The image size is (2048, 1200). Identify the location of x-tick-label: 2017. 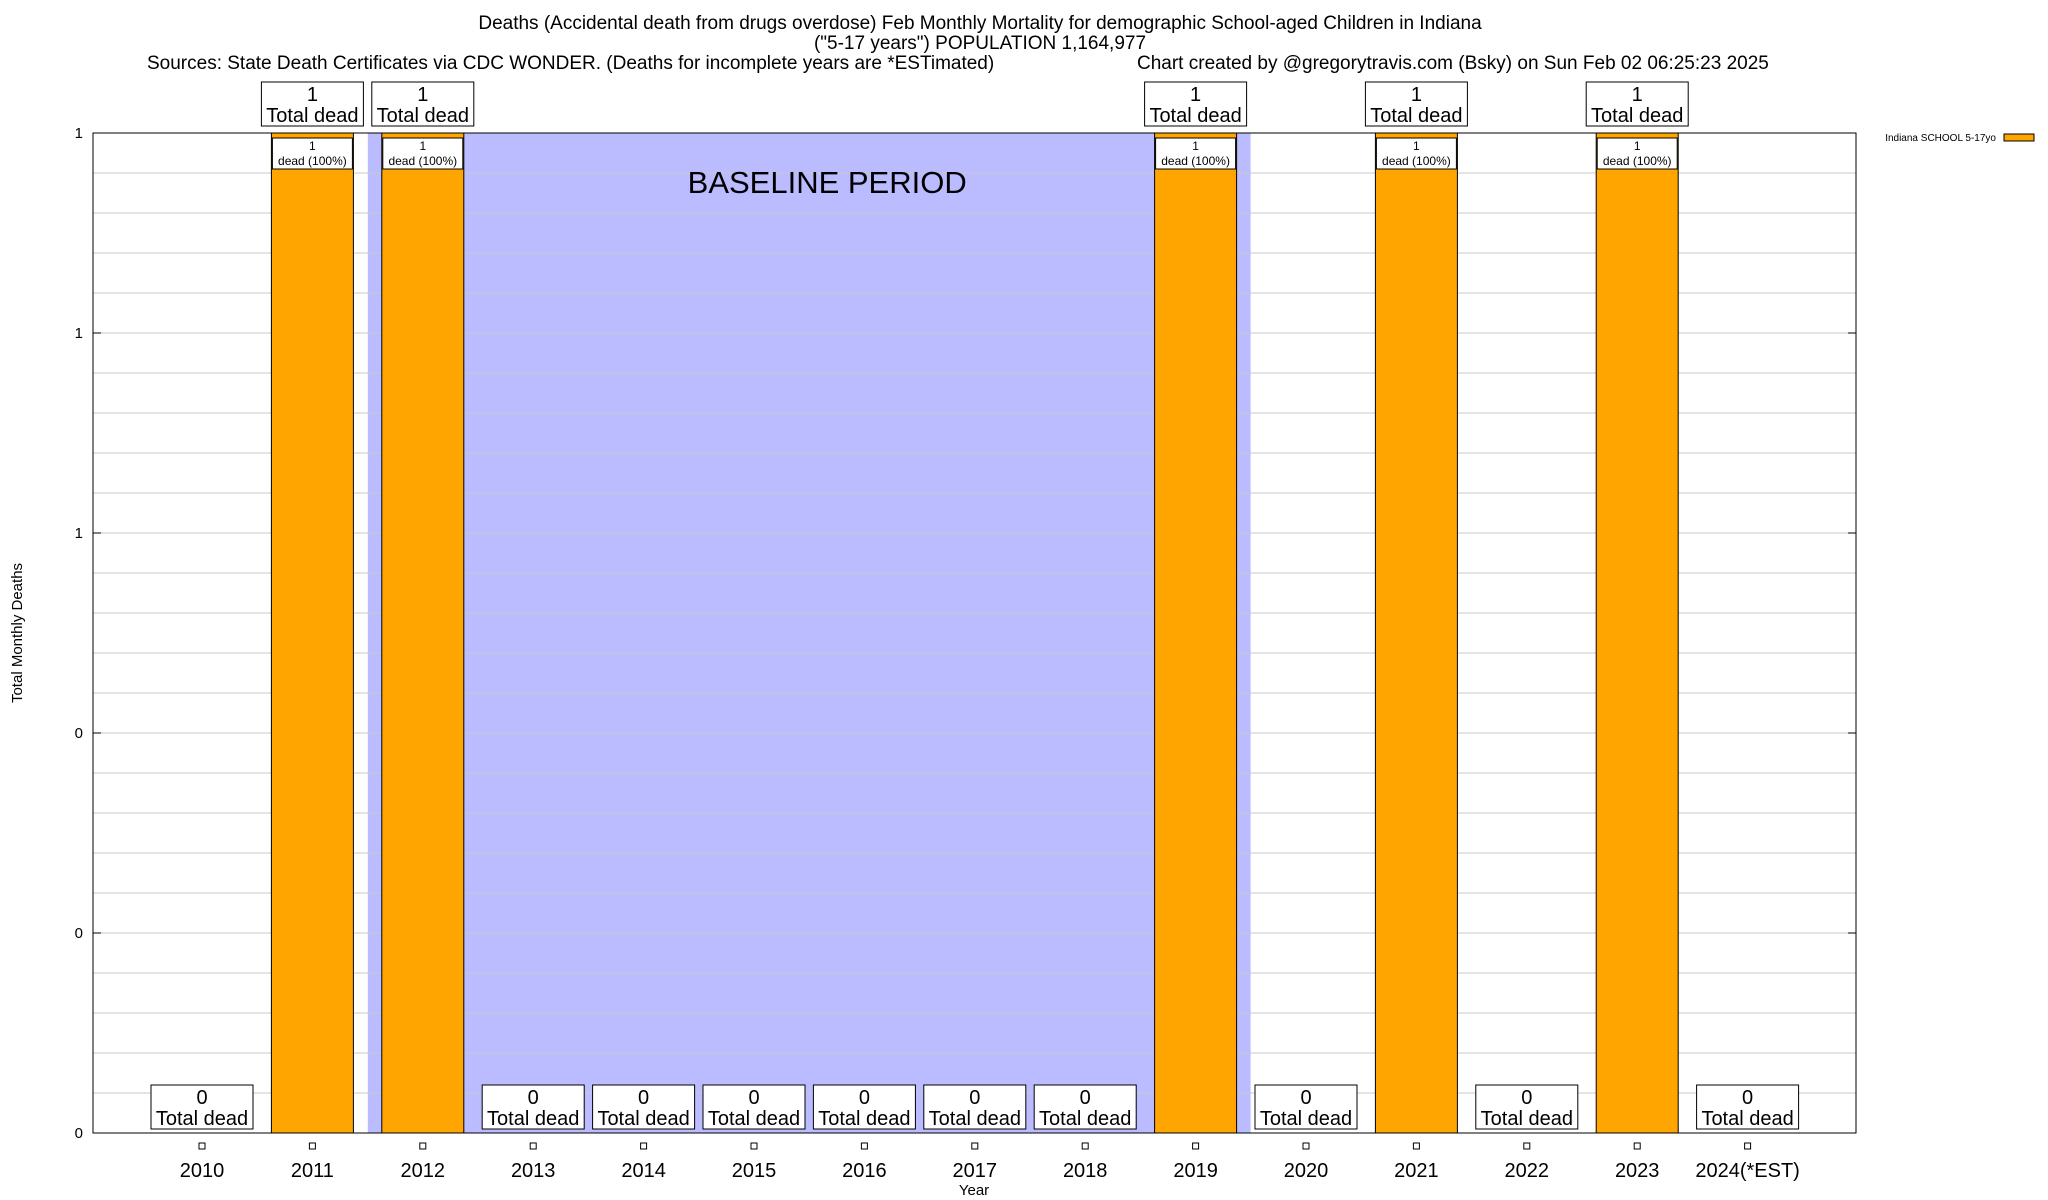
(975, 1171).